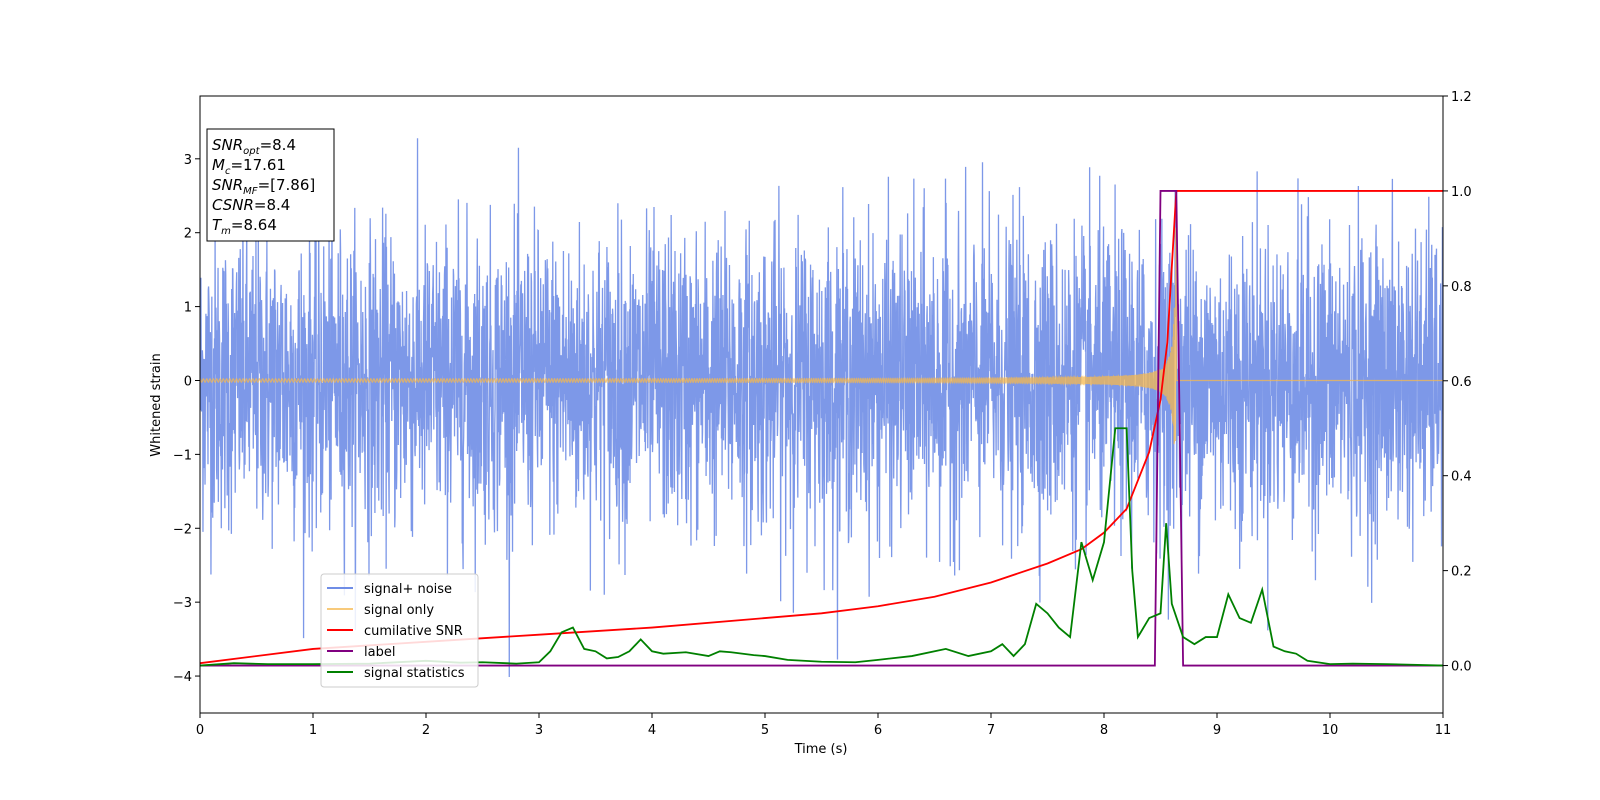  Describe the element at coordinates (399, 610) in the screenshot. I see `legend-label: signal only` at that location.